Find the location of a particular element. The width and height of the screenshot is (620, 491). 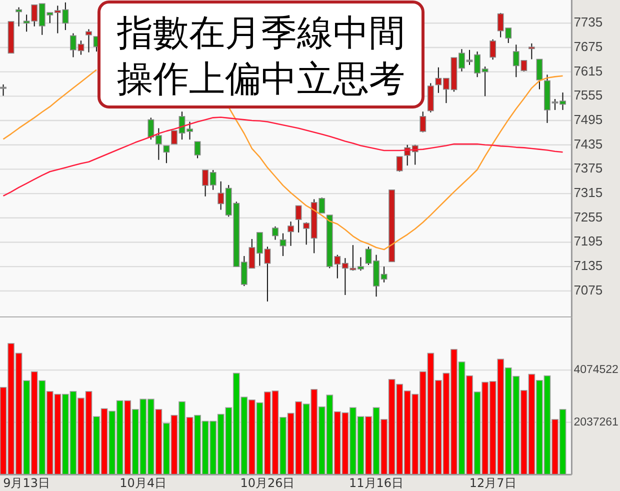

y-tick-label: 7675 is located at coordinates (588, 46).